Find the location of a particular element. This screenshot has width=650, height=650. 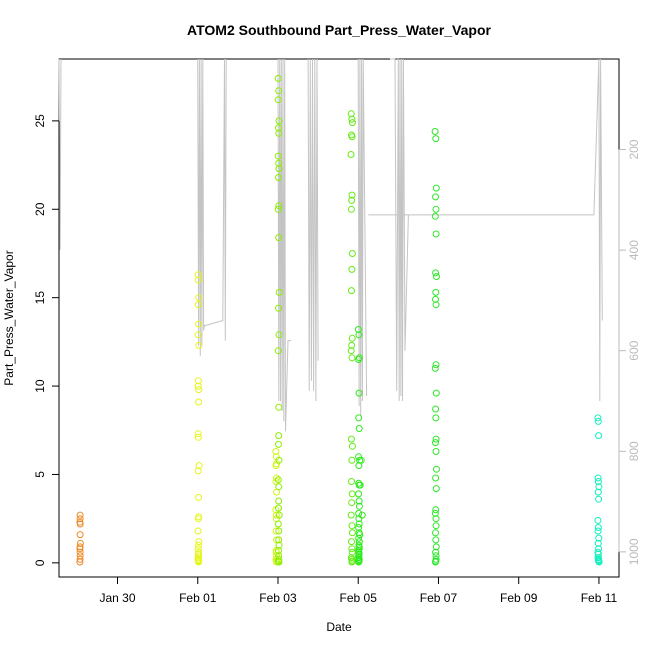

y2-tick-label: 200 is located at coordinates (634, 149).